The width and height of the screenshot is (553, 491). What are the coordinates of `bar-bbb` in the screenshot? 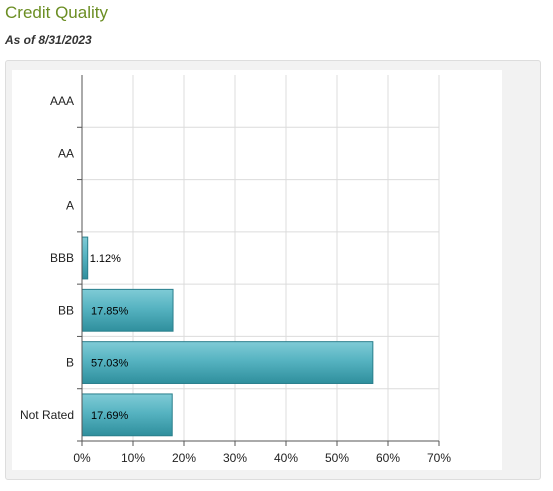 It's located at (85, 258).